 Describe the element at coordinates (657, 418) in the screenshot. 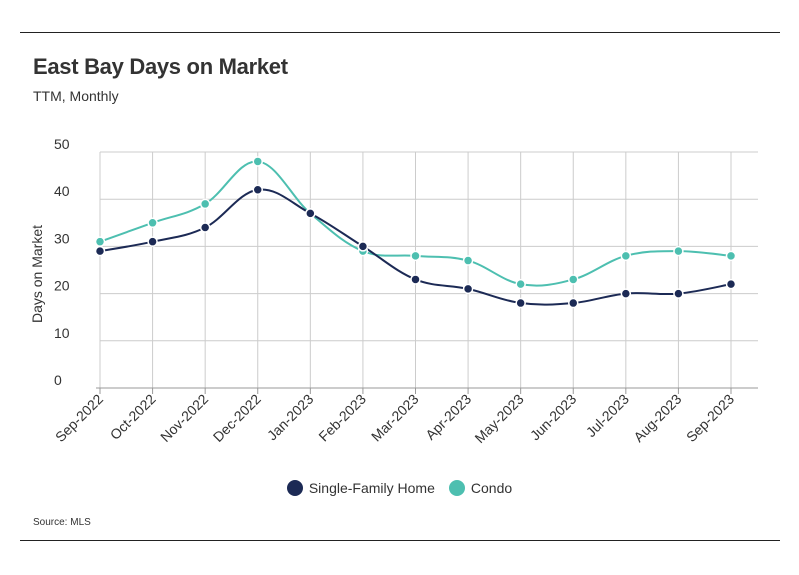

I see `x-tick-label: Aug-2023` at that location.